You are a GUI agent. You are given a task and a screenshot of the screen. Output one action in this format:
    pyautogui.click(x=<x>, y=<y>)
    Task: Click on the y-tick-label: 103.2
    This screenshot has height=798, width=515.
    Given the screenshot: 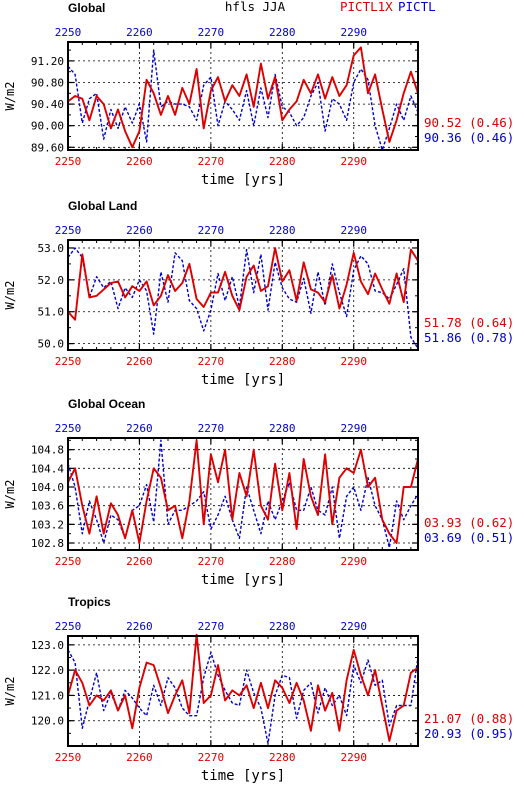 What is the action you would take?
    pyautogui.click(x=47, y=524)
    